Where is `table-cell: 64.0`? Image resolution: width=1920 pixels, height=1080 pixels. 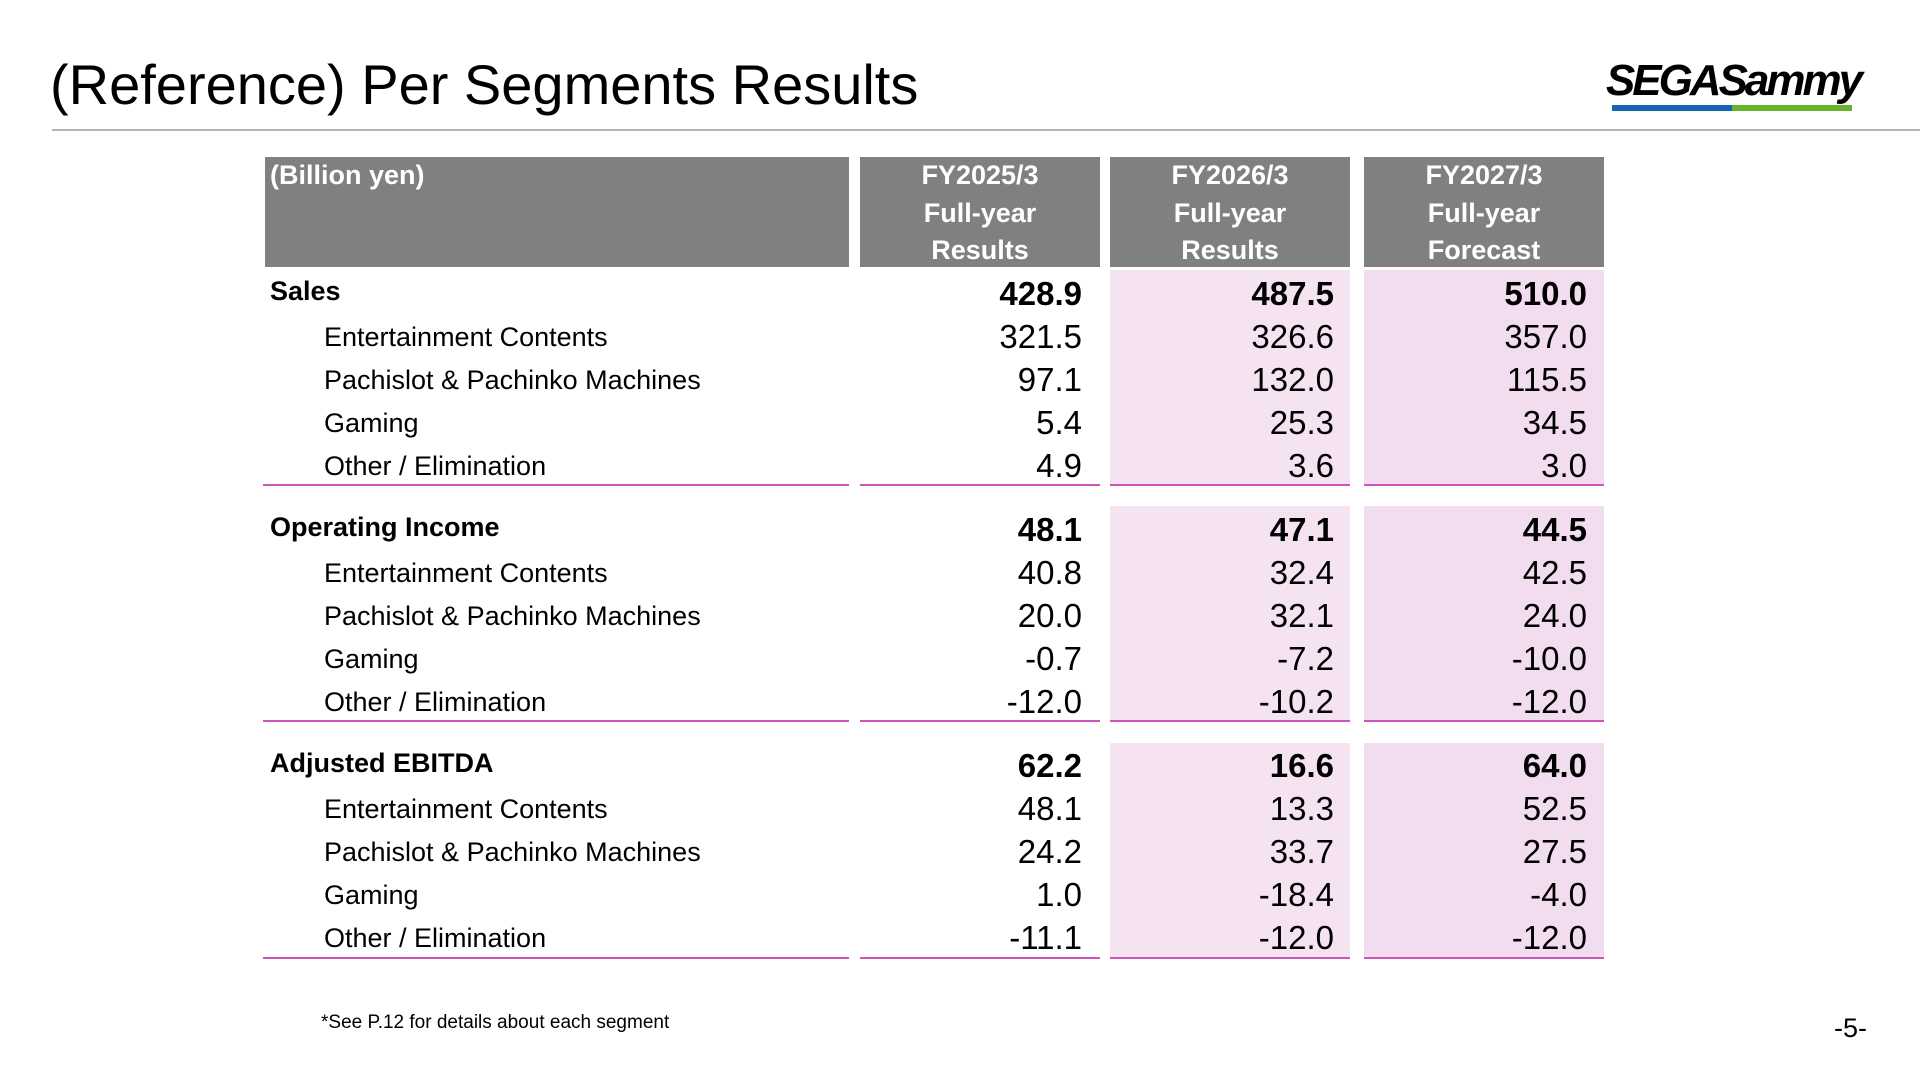 table-cell: 64.0 is located at coordinates (1554, 765).